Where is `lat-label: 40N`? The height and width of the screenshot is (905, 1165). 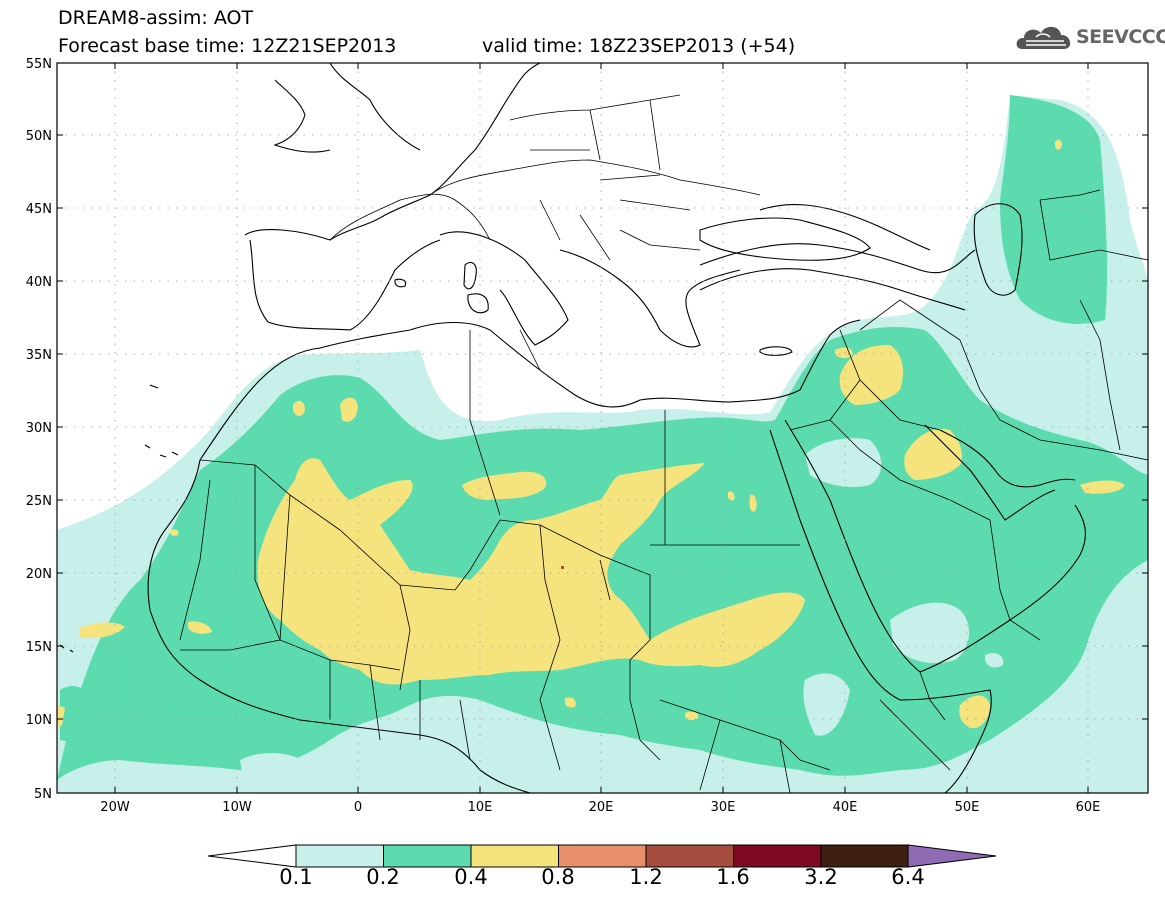 lat-label: 40N is located at coordinates (39, 282).